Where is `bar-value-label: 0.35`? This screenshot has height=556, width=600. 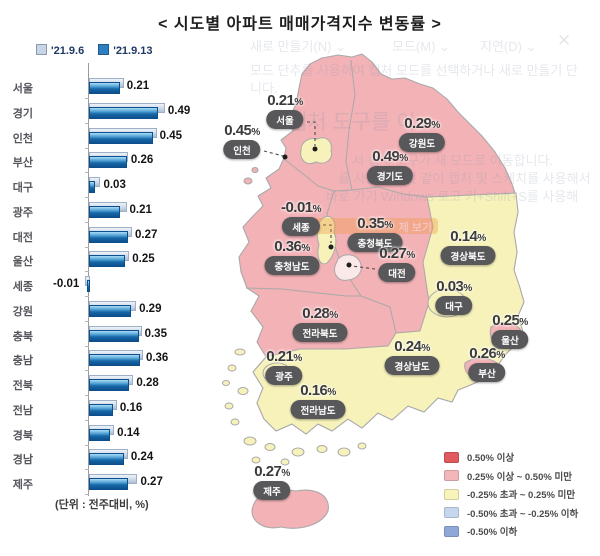
bar-value-label: 0.35 is located at coordinates (155, 333).